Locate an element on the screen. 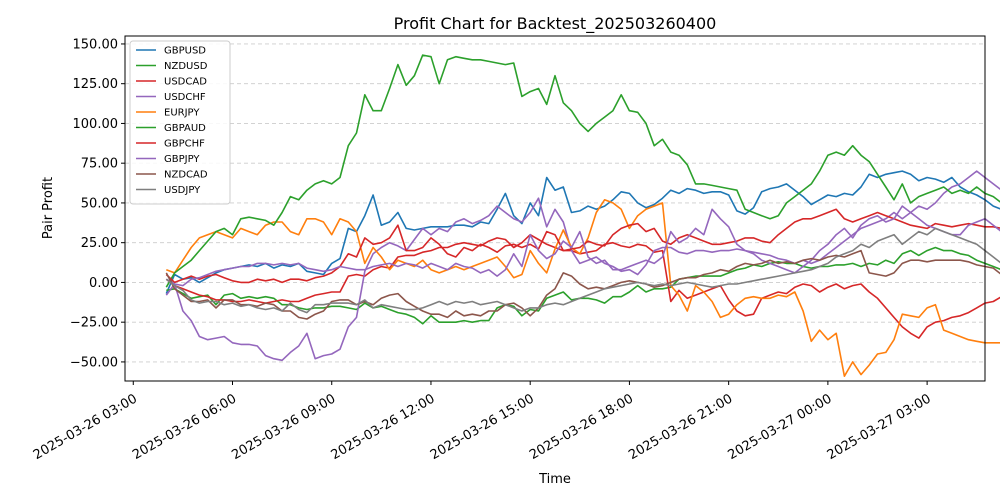 The width and height of the screenshot is (1000, 500). legend-label-nzdcad: NZDCAD is located at coordinates (186, 175).